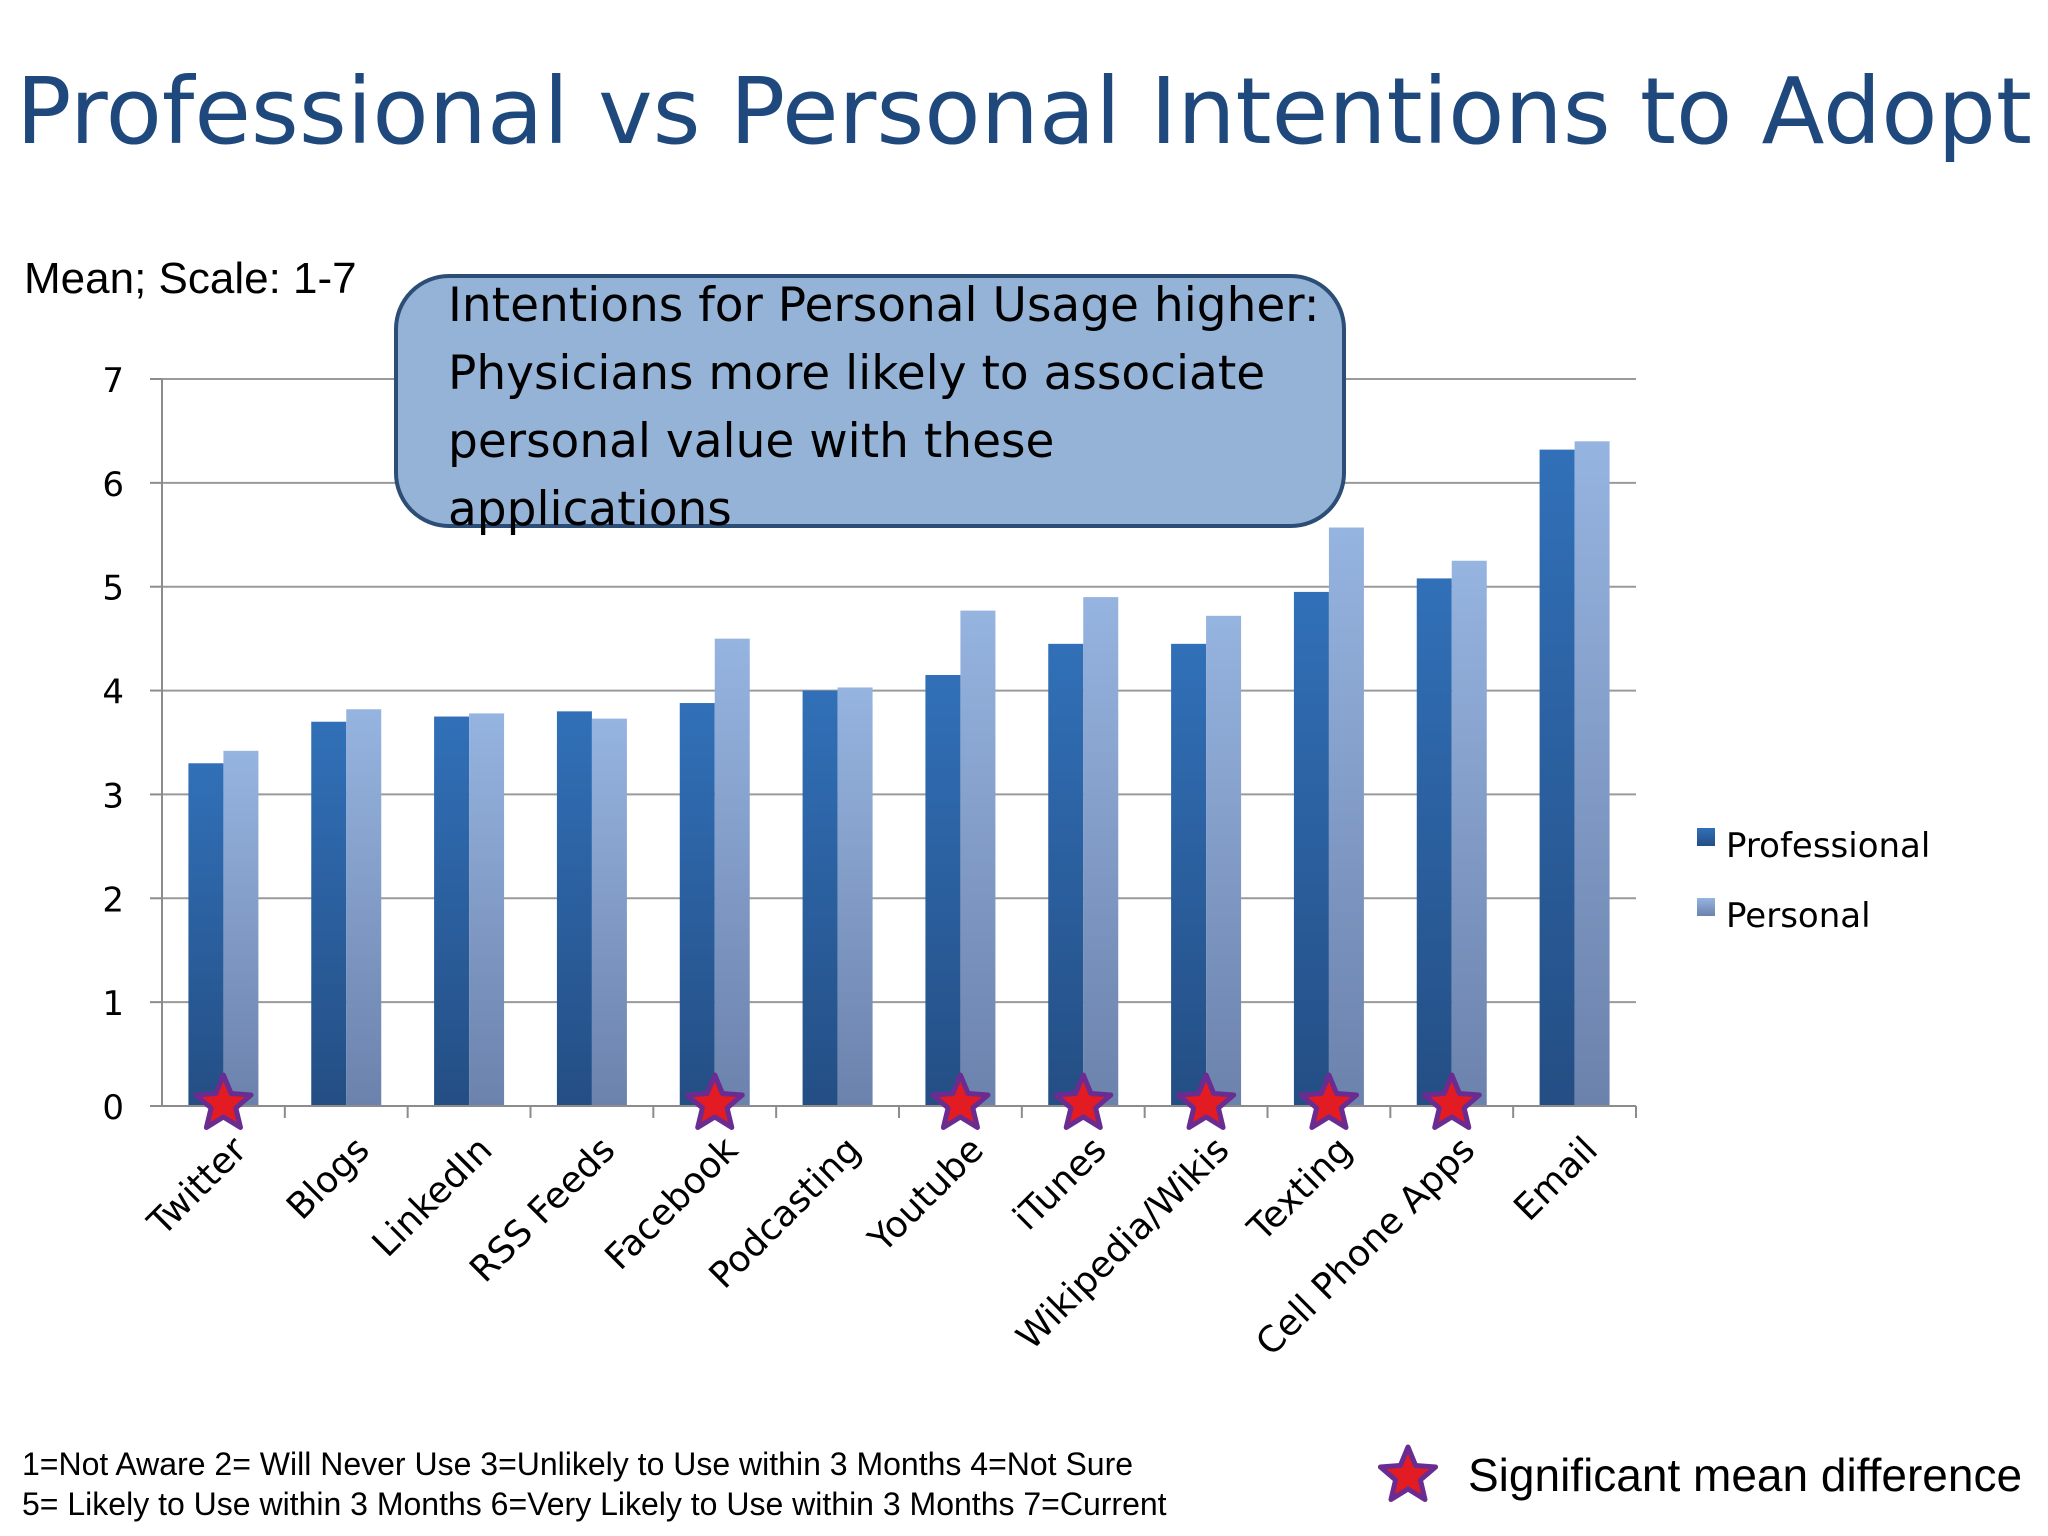 This screenshot has height=1536, width=2048. What do you see at coordinates (113, 796) in the screenshot?
I see `y-tick-label: 3` at bounding box center [113, 796].